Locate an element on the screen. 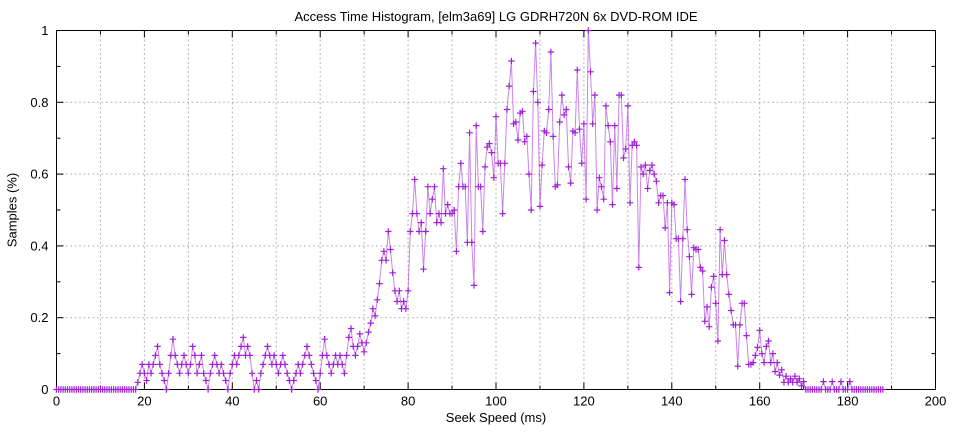 The height and width of the screenshot is (432, 960). y-tick-label: 0.2 is located at coordinates (39, 317).